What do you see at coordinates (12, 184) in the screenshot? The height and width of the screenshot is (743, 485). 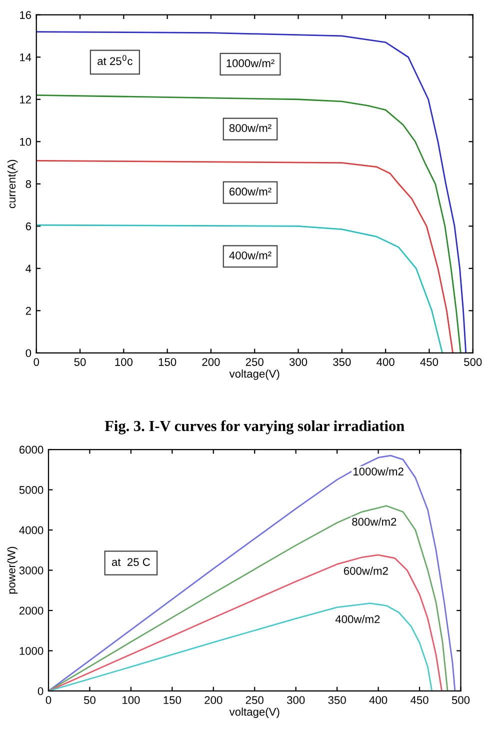 I see `y-axis-title: current(A)` at bounding box center [12, 184].